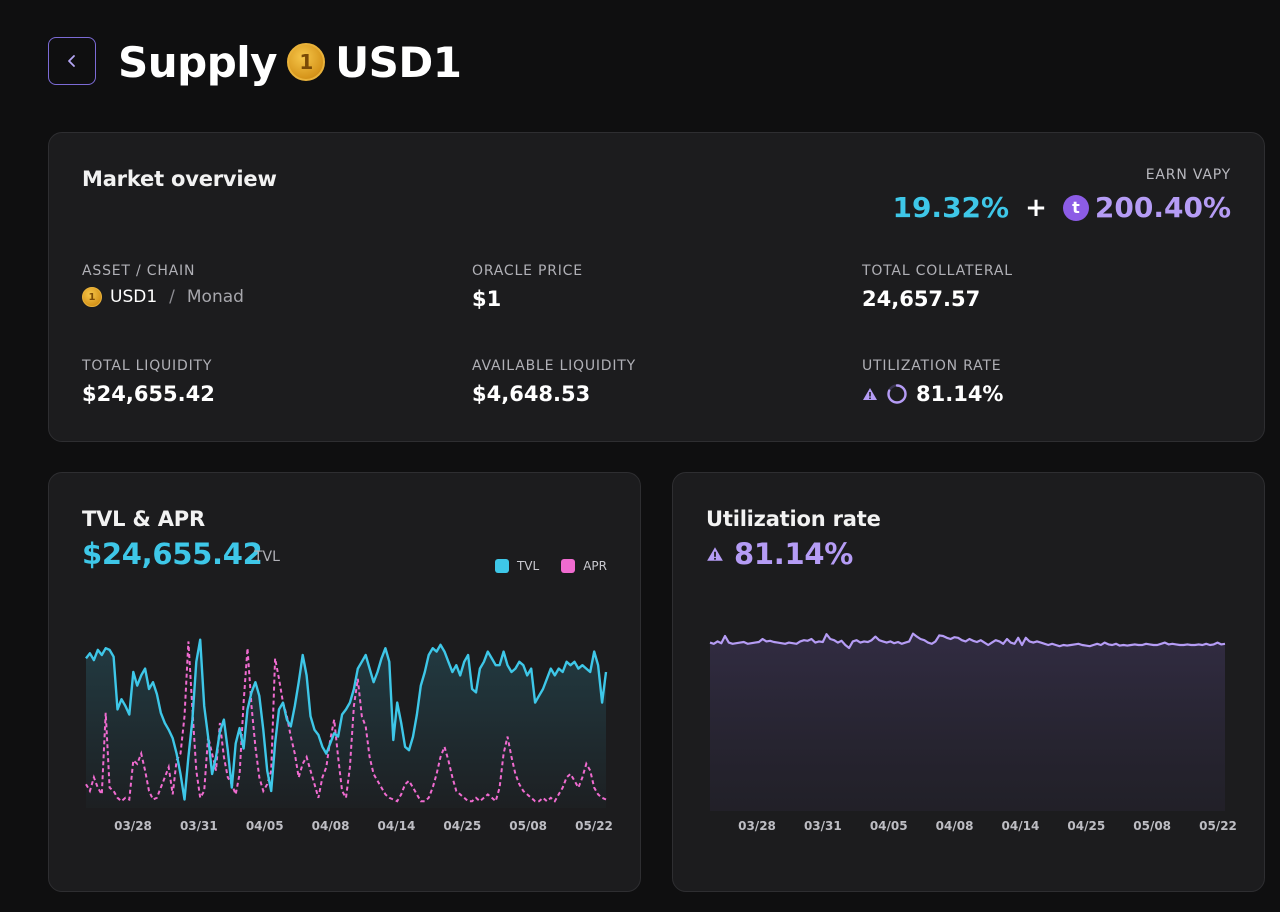  What do you see at coordinates (1036, 207) in the screenshot?
I see `plus-sign: +` at bounding box center [1036, 207].